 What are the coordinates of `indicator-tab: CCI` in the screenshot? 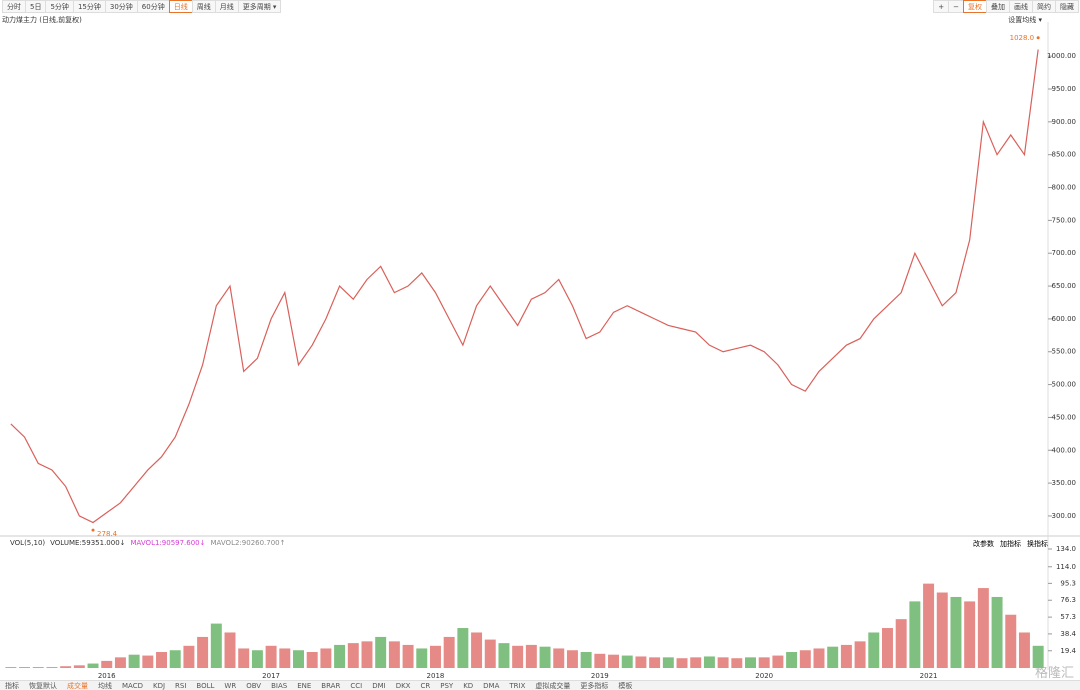 It's located at (356, 686).